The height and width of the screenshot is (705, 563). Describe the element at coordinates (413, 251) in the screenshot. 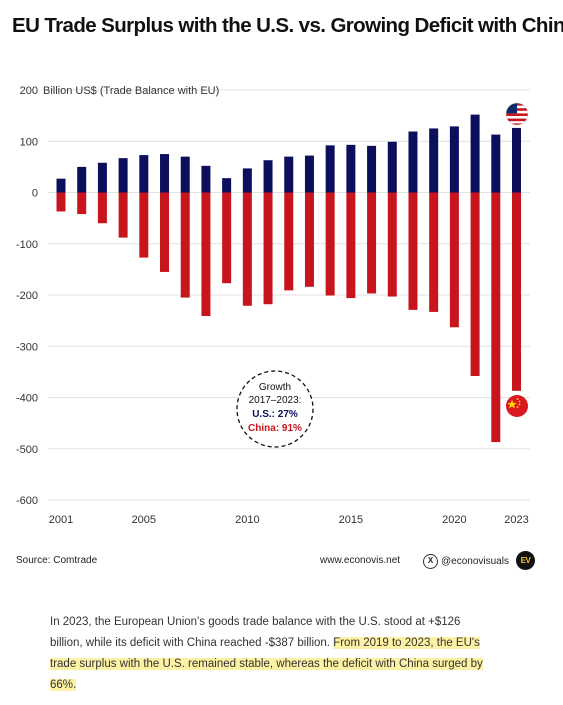

I see `china-bar-2018` at that location.